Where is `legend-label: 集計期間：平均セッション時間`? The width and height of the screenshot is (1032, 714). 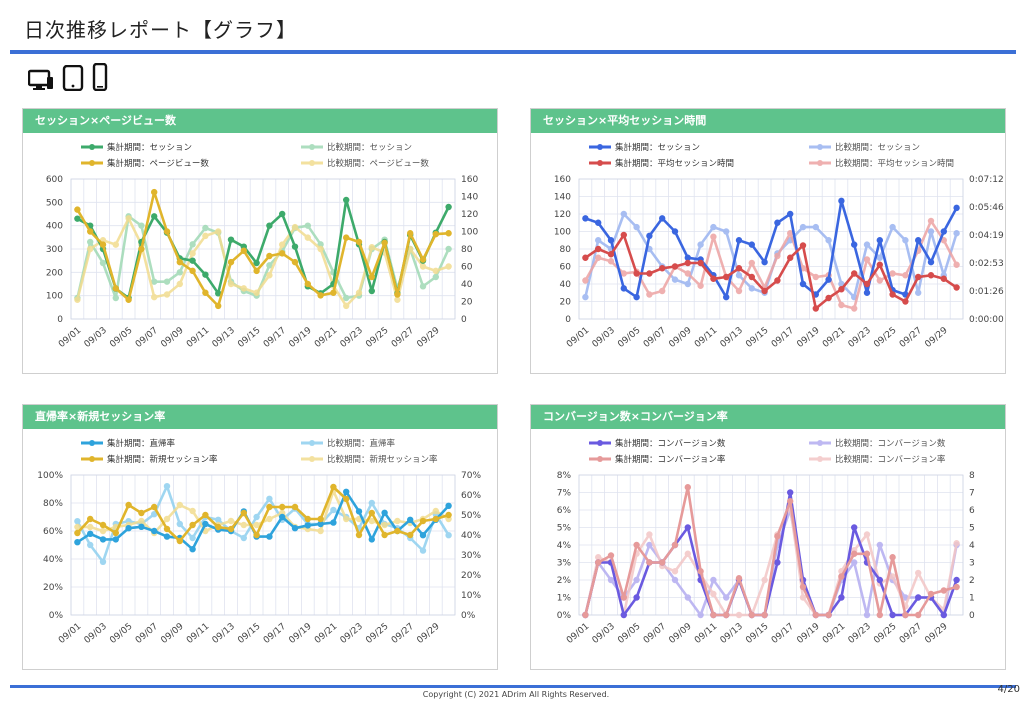 legend-label: 集計期間：平均セッション時間 is located at coordinates (674, 163).